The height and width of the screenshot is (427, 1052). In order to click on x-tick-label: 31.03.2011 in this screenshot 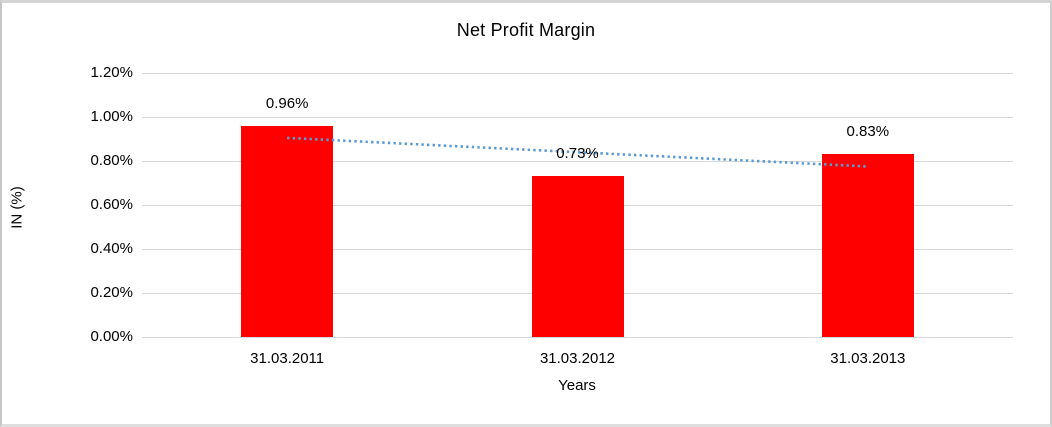, I will do `click(287, 358)`.